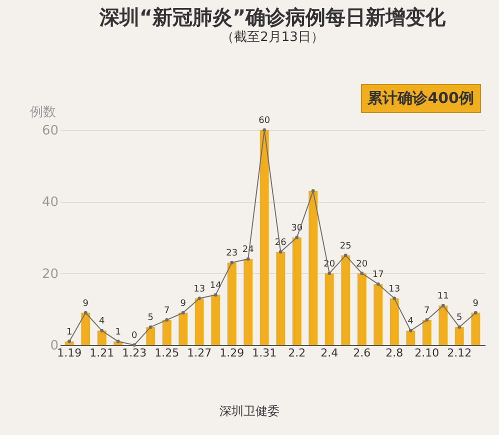 The height and width of the screenshot is (435, 499). I want to click on x-tick-label: 1.31, so click(264, 353).